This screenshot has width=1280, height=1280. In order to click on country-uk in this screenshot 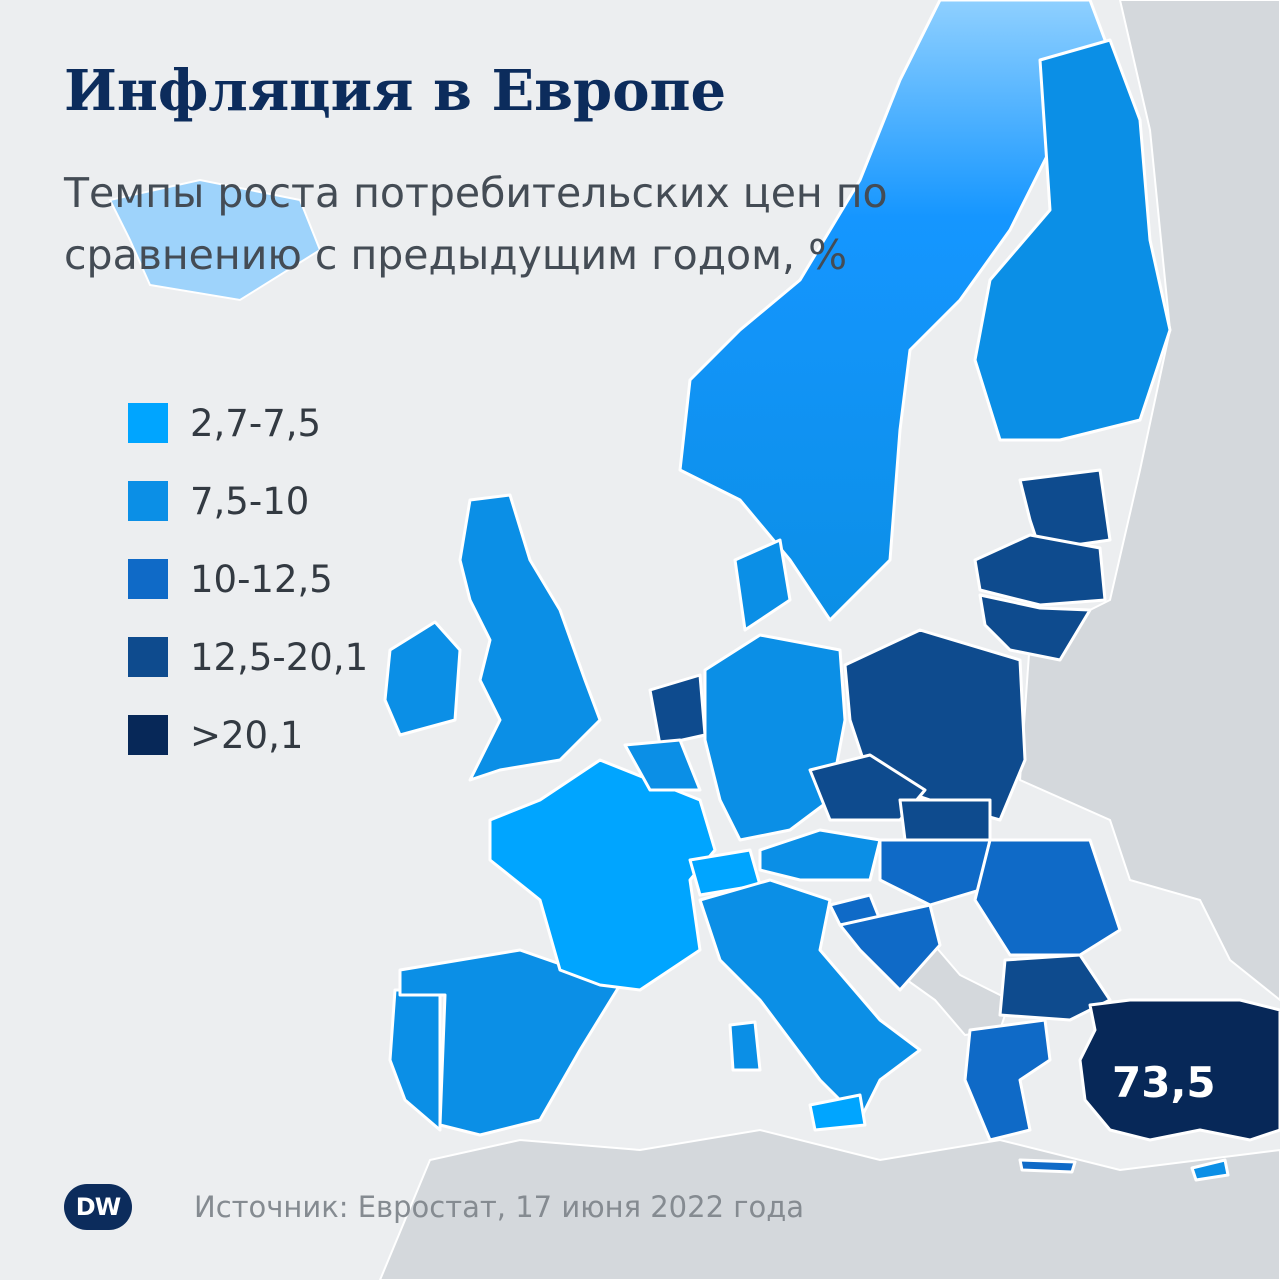, I will do `click(530, 637)`.